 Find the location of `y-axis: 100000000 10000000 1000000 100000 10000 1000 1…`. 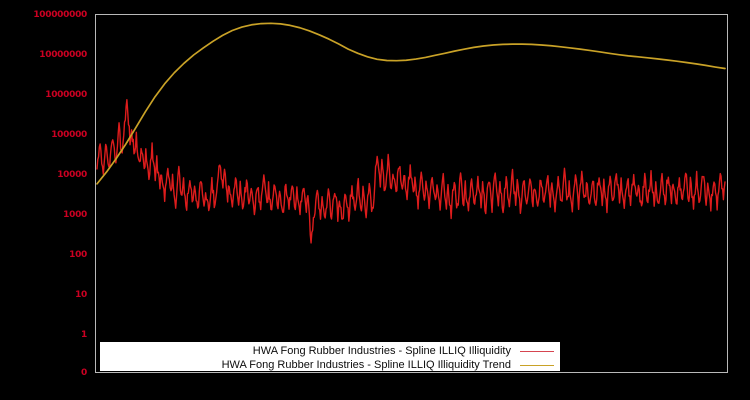

y-axis: 100000000 10000000 1000000 100000 10000 1000 1… is located at coordinates (47, 200).